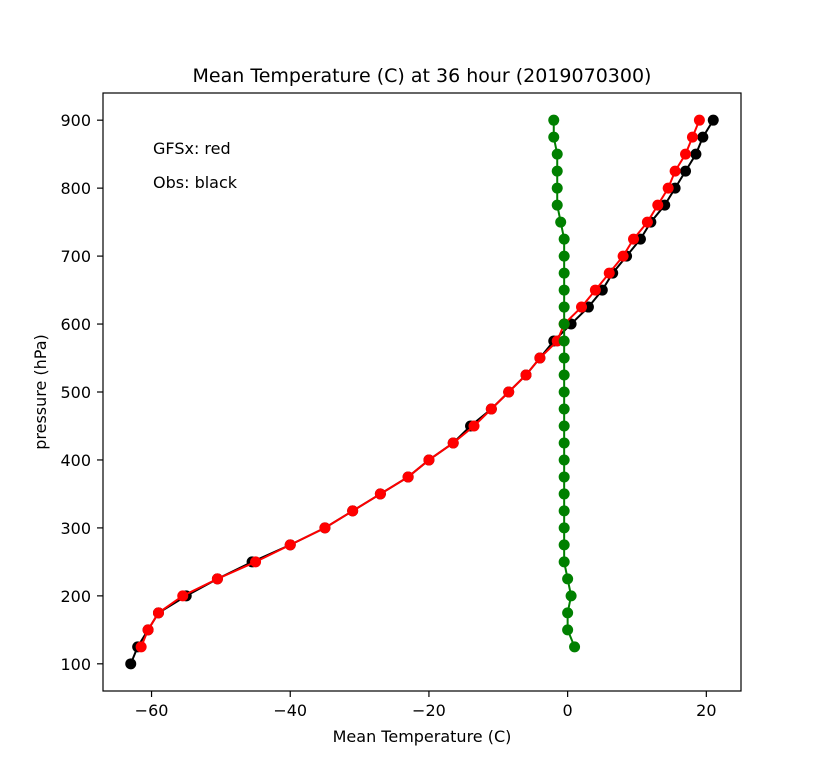 The image size is (823, 780). I want to click on y-tick-label: 200, so click(75, 596).